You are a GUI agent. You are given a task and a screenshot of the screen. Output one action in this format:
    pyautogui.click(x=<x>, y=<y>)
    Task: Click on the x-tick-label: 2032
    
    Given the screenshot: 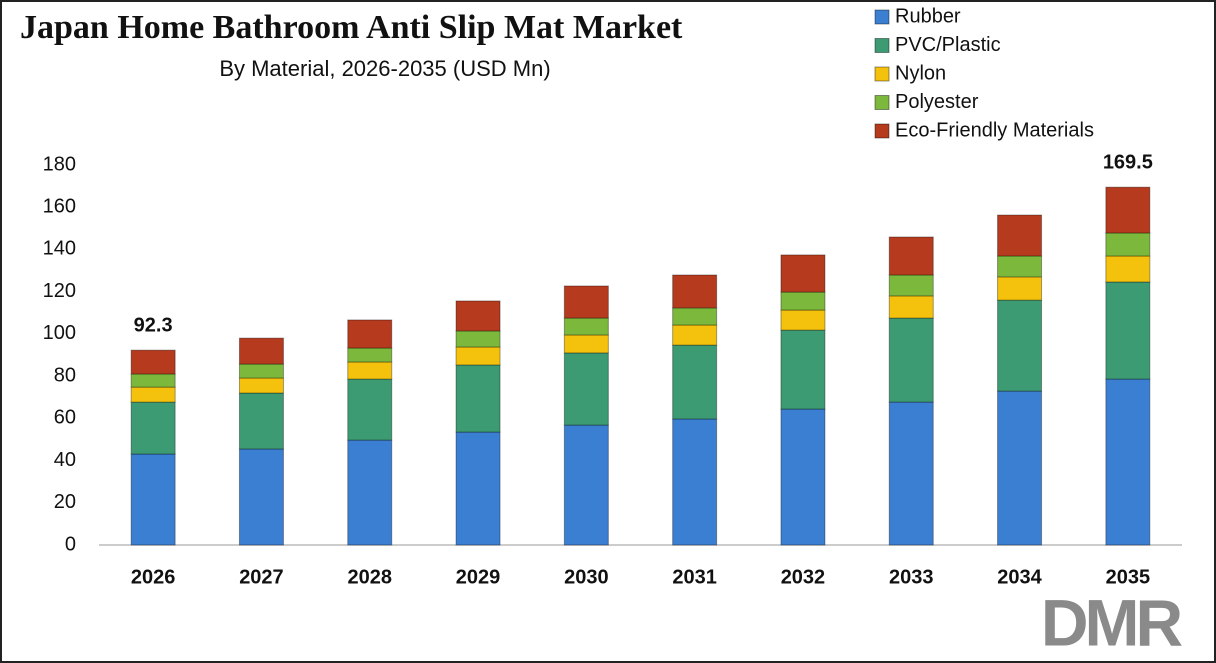 What is the action you would take?
    pyautogui.click(x=803, y=577)
    